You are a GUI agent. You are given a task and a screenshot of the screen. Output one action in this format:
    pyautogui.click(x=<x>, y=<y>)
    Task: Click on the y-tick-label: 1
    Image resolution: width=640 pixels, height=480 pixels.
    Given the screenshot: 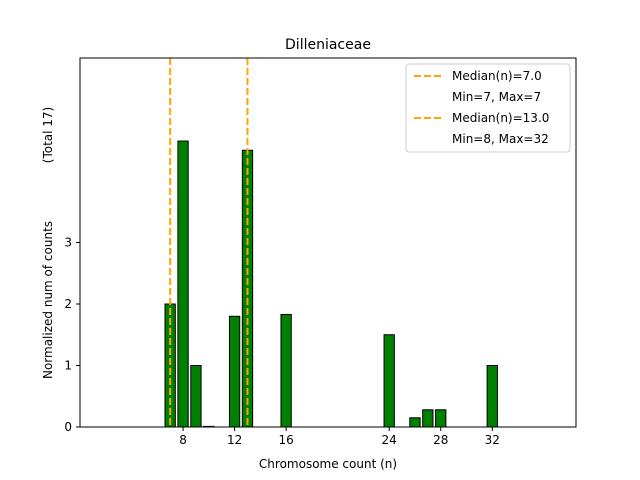 What is the action you would take?
    pyautogui.click(x=68, y=366)
    